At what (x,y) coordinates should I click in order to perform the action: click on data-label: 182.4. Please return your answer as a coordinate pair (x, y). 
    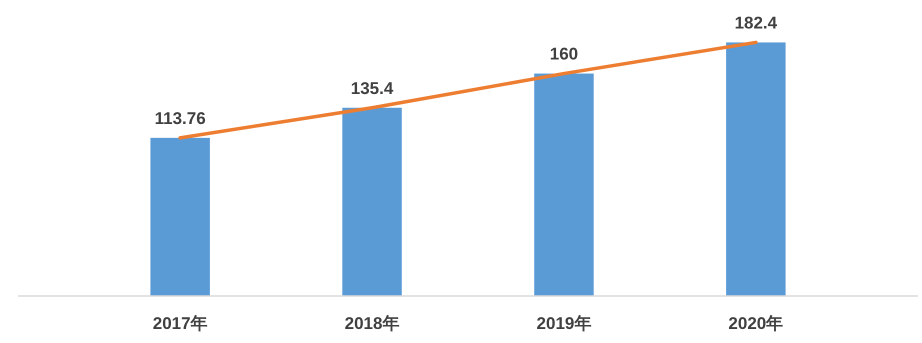
    Looking at the image, I should click on (756, 22).